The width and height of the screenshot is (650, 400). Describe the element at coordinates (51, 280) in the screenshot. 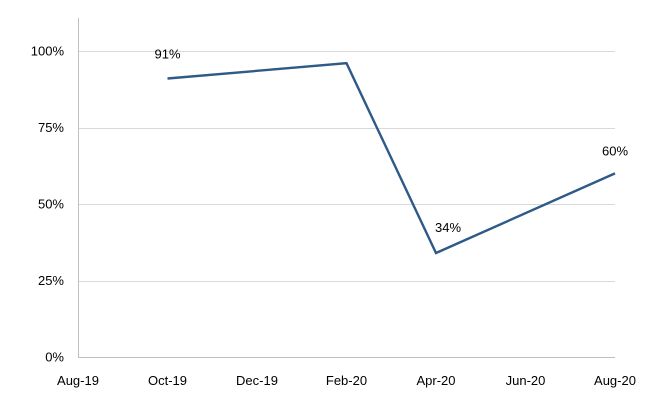

I see `y-tick-label: 25%` at that location.